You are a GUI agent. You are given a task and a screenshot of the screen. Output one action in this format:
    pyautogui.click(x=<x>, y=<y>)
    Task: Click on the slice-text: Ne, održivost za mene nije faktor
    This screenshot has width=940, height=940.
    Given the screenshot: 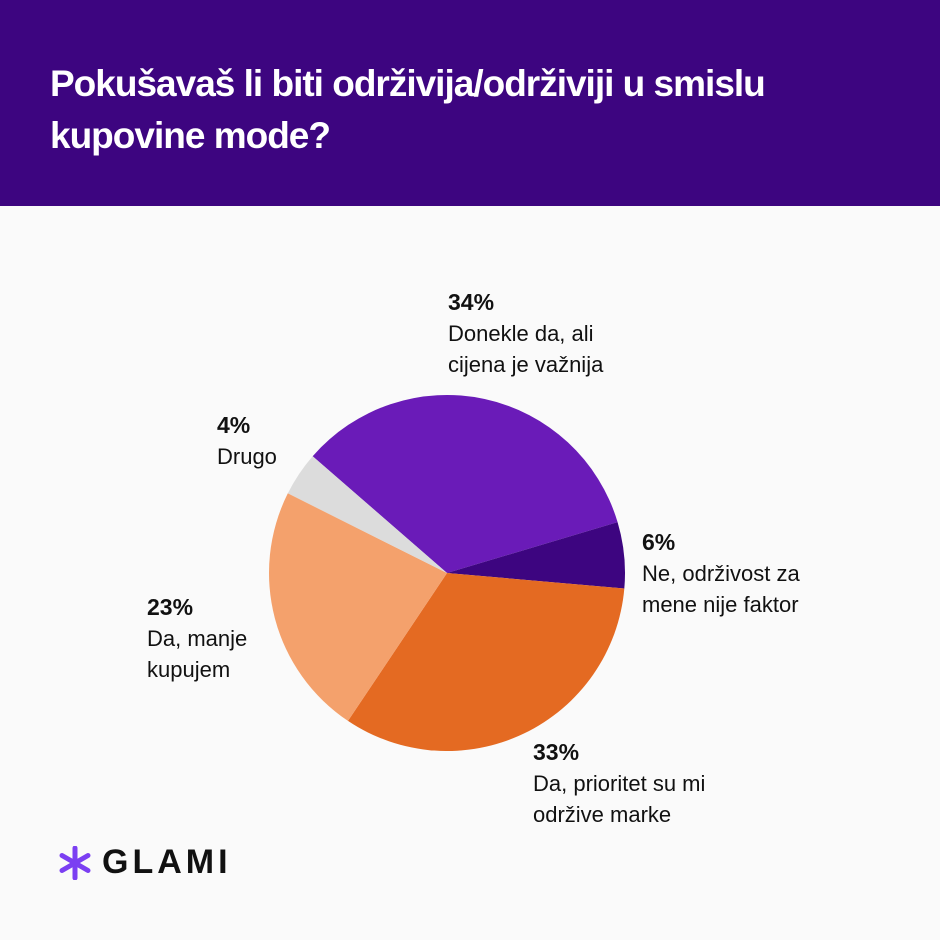 What is the action you would take?
    pyautogui.click(x=721, y=589)
    